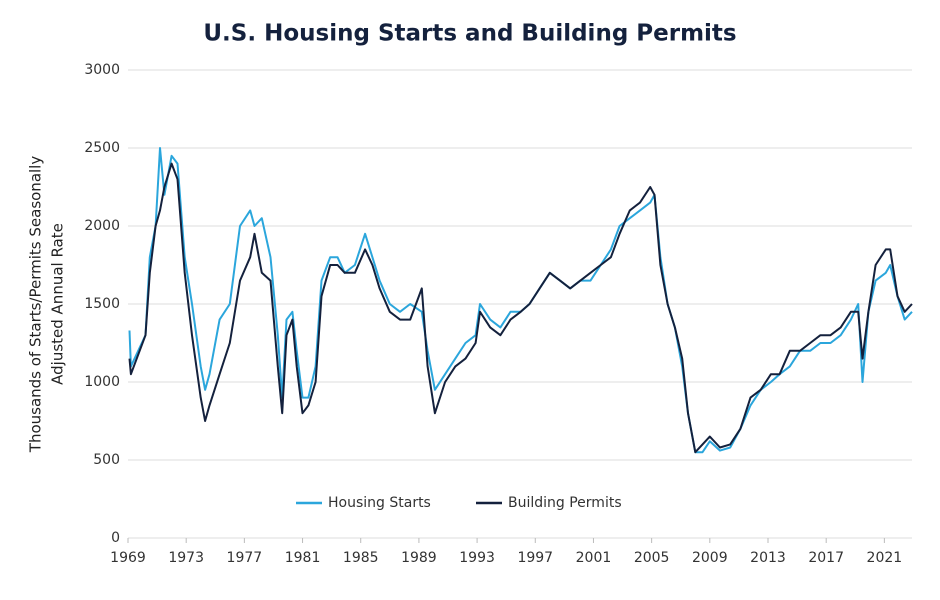 The height and width of the screenshot is (600, 940). Describe the element at coordinates (128, 558) in the screenshot. I see `x-tick-label: 1969` at that location.